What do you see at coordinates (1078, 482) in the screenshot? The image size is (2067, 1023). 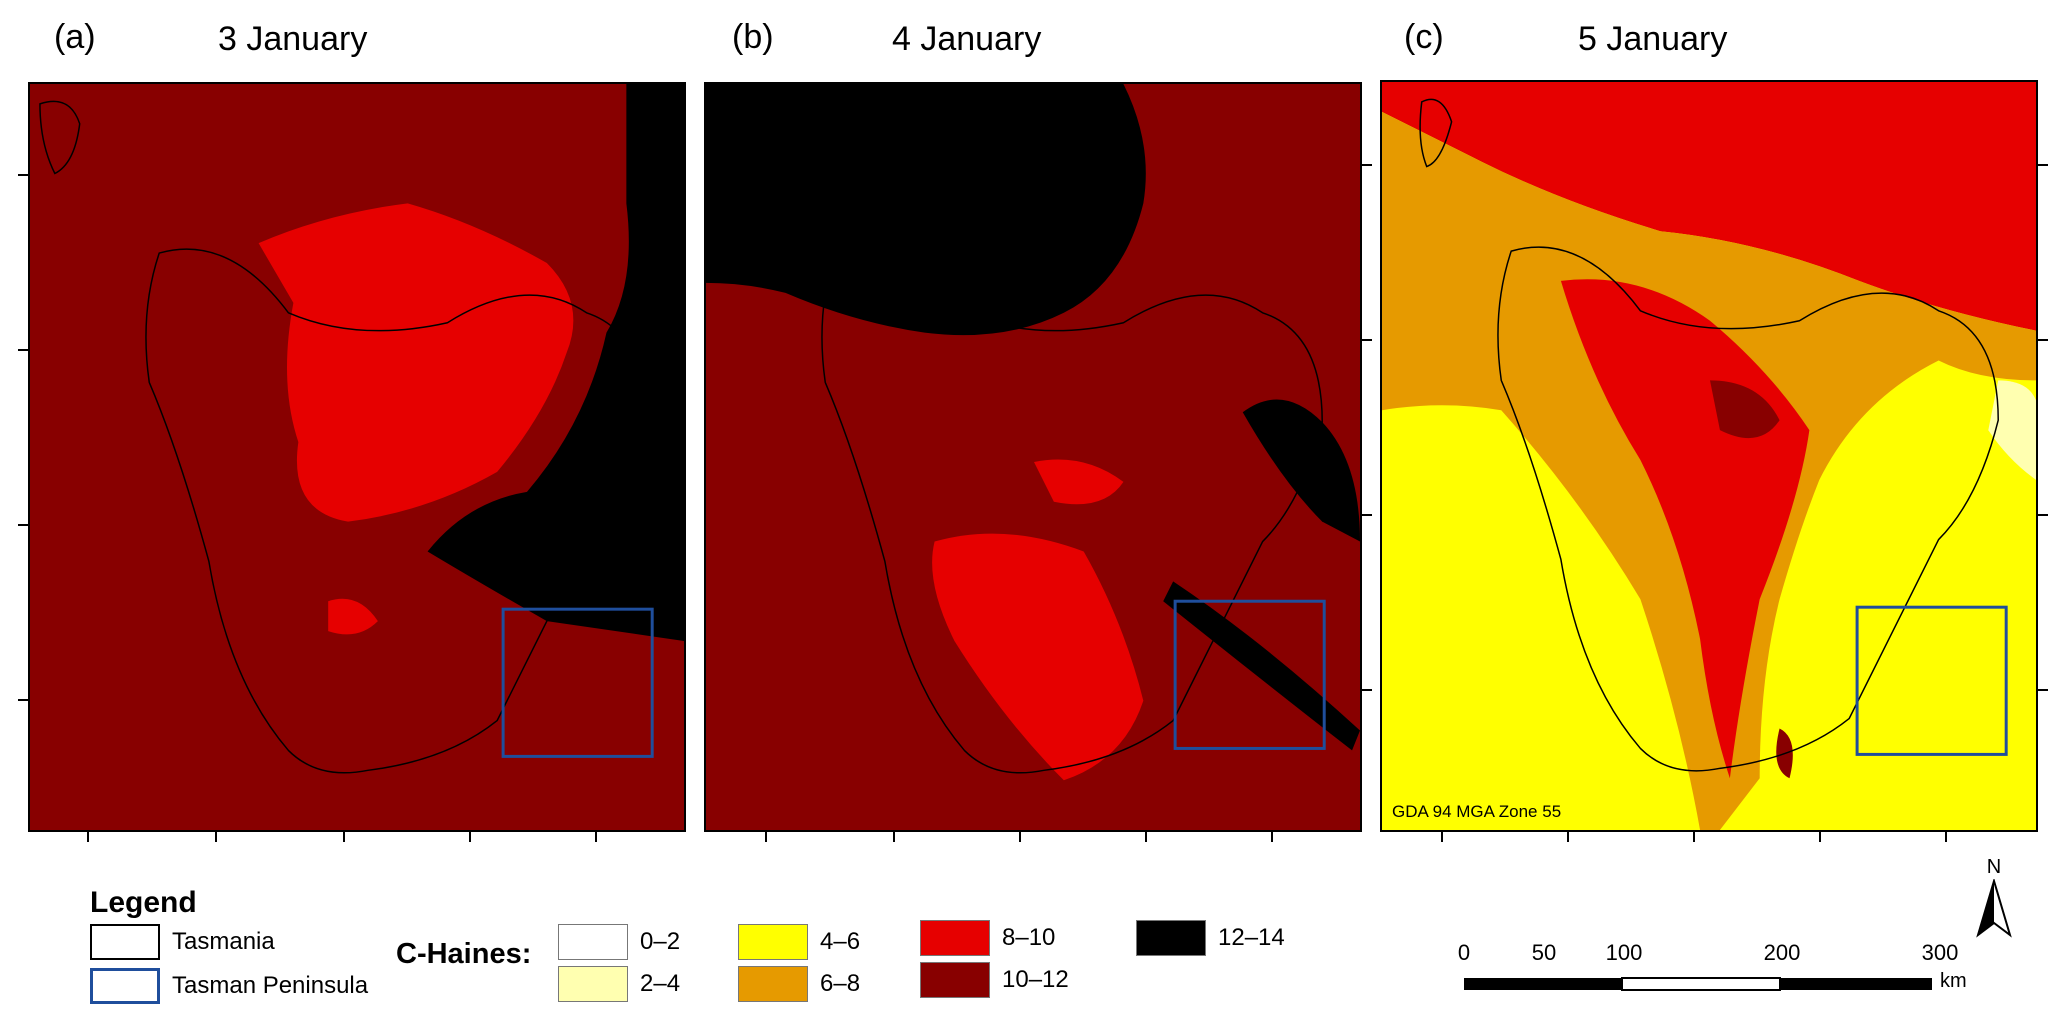 I see `map-b-region-8-10-mid` at bounding box center [1078, 482].